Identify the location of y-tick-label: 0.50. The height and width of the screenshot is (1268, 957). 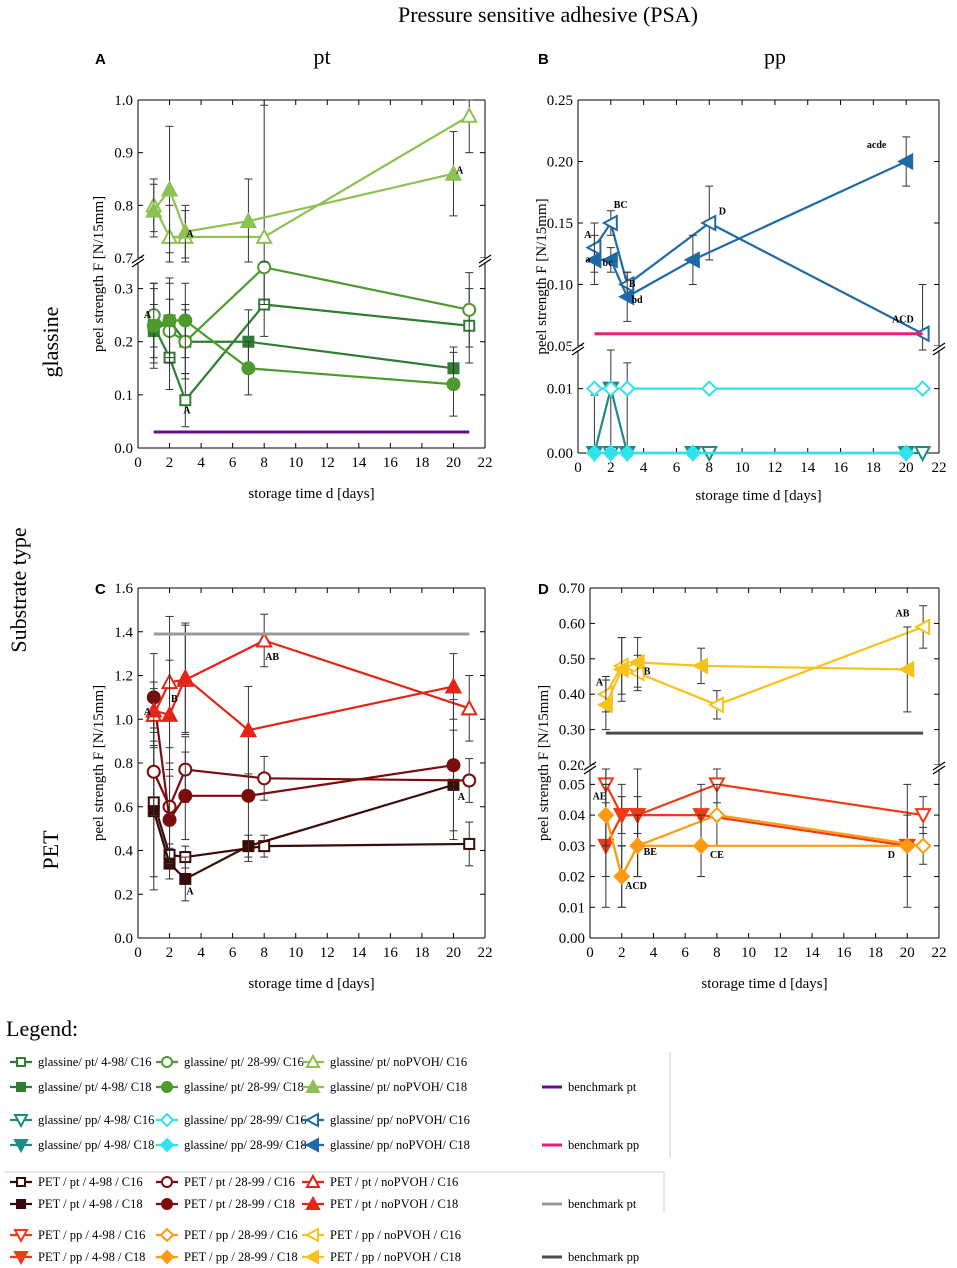
(572, 660).